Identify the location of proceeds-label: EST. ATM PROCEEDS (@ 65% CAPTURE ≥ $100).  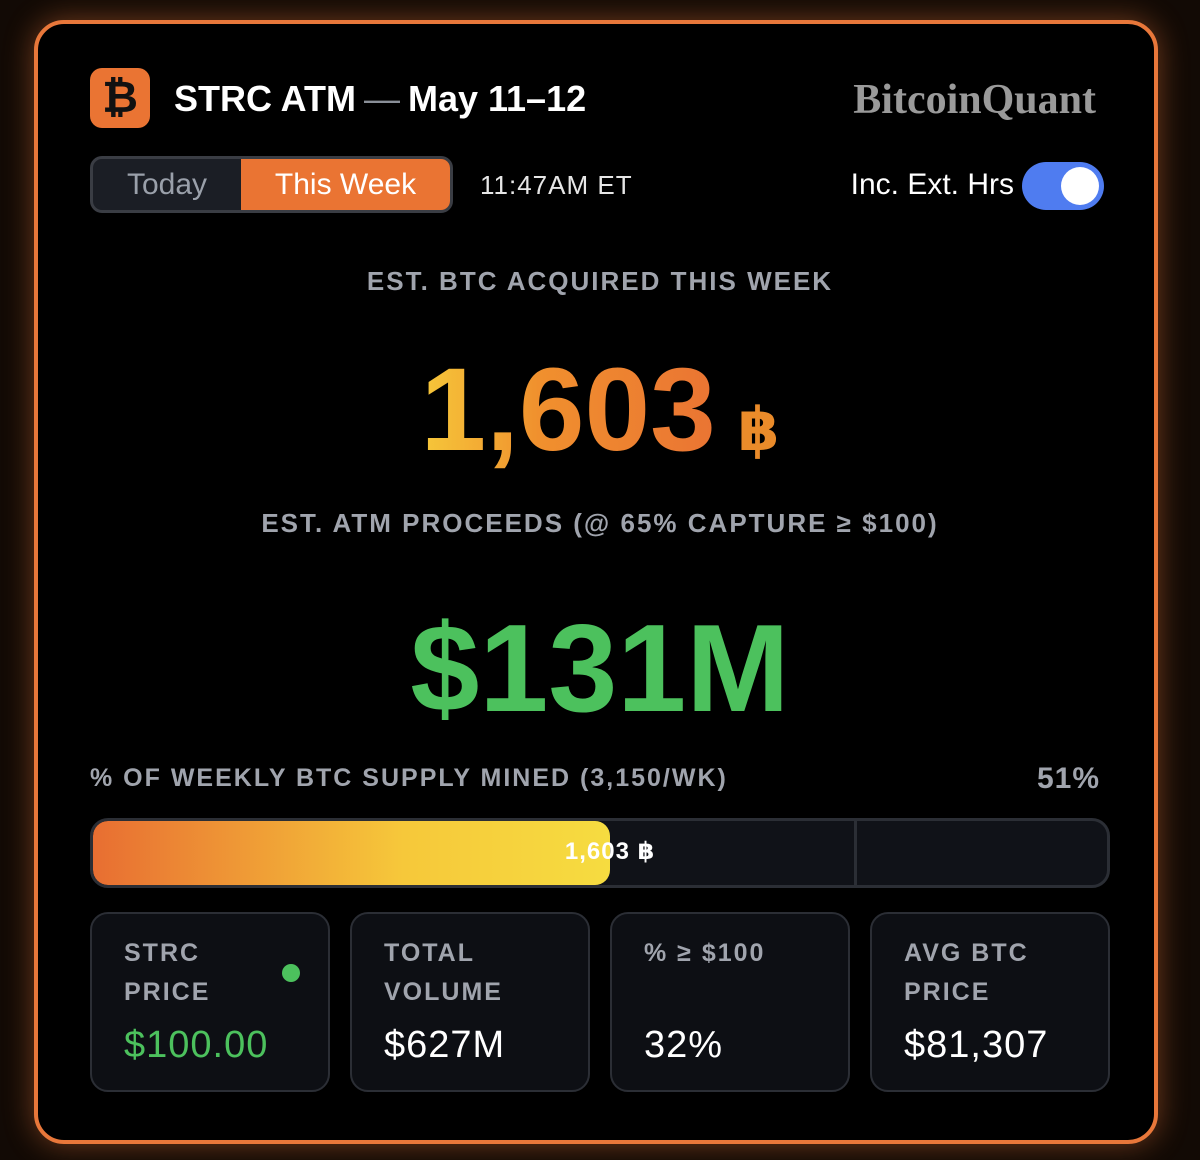
(600, 523).